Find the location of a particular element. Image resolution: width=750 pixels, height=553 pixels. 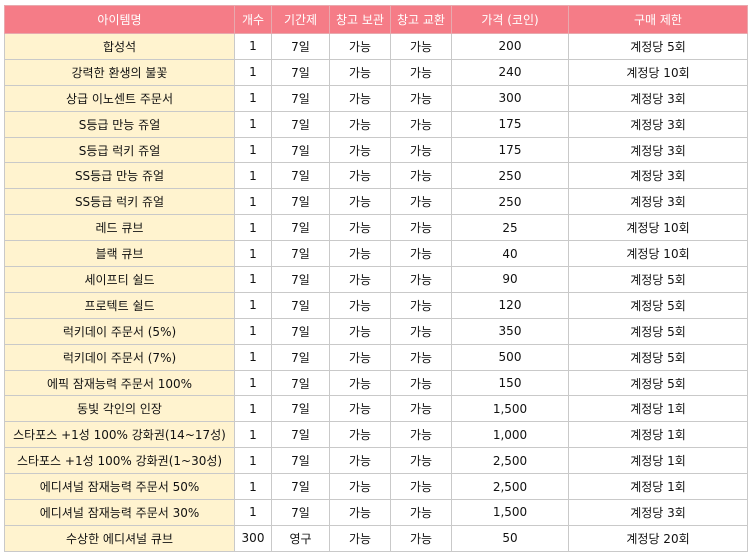

header-purchase-limit: 구매 제한 is located at coordinates (658, 19).